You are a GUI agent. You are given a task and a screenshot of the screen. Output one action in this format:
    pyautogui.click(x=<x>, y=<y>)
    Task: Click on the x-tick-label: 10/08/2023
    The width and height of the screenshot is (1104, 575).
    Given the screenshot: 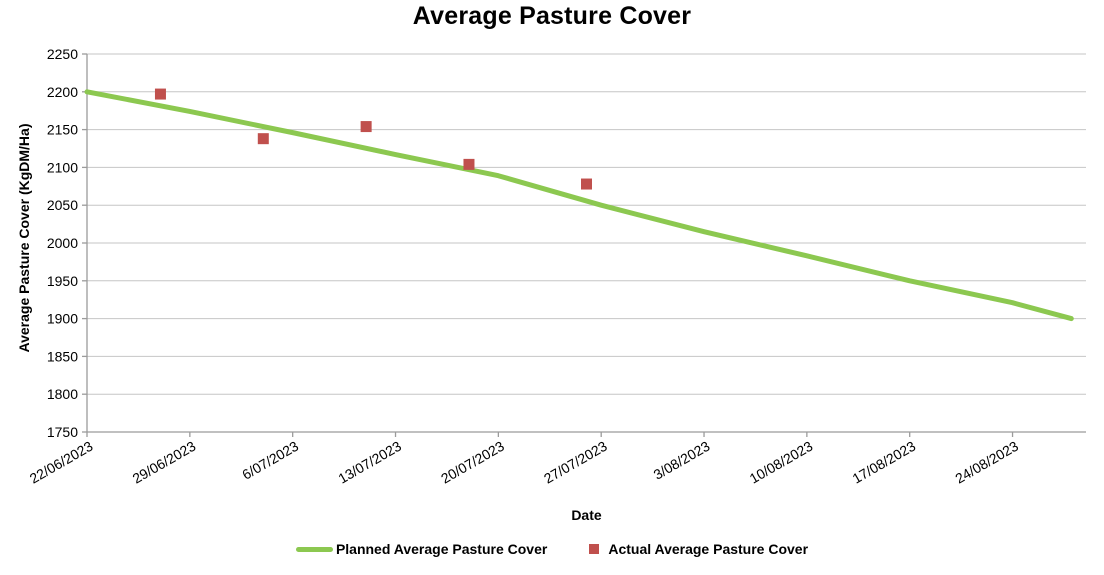 What is the action you would take?
    pyautogui.click(x=781, y=462)
    